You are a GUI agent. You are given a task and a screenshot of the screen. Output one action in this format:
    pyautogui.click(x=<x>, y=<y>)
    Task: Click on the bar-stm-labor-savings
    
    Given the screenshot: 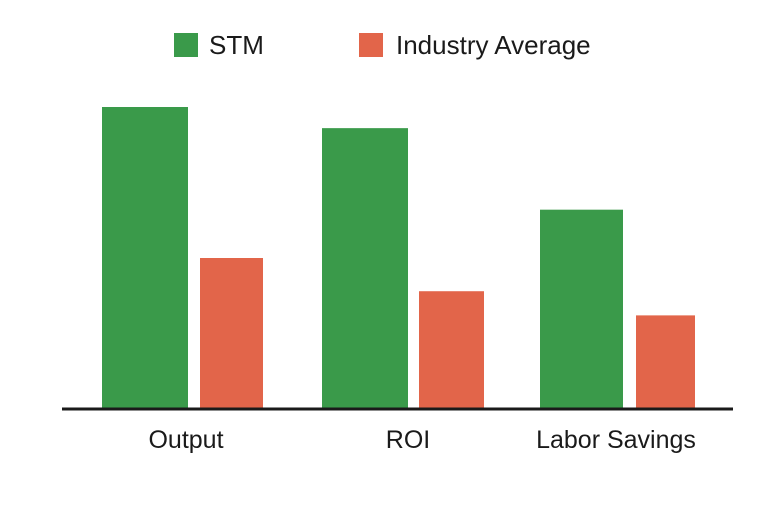 What is the action you would take?
    pyautogui.click(x=581, y=309)
    